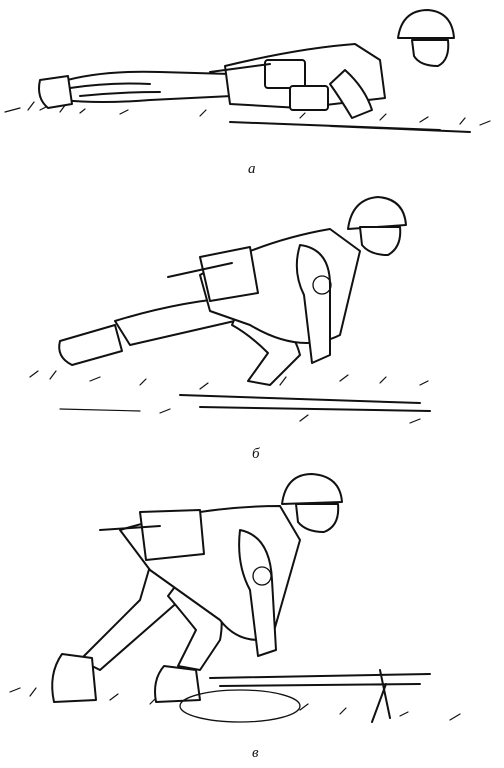 The width and height of the screenshot is (504, 768). I want to click on panel-a-head, so click(430, 53).